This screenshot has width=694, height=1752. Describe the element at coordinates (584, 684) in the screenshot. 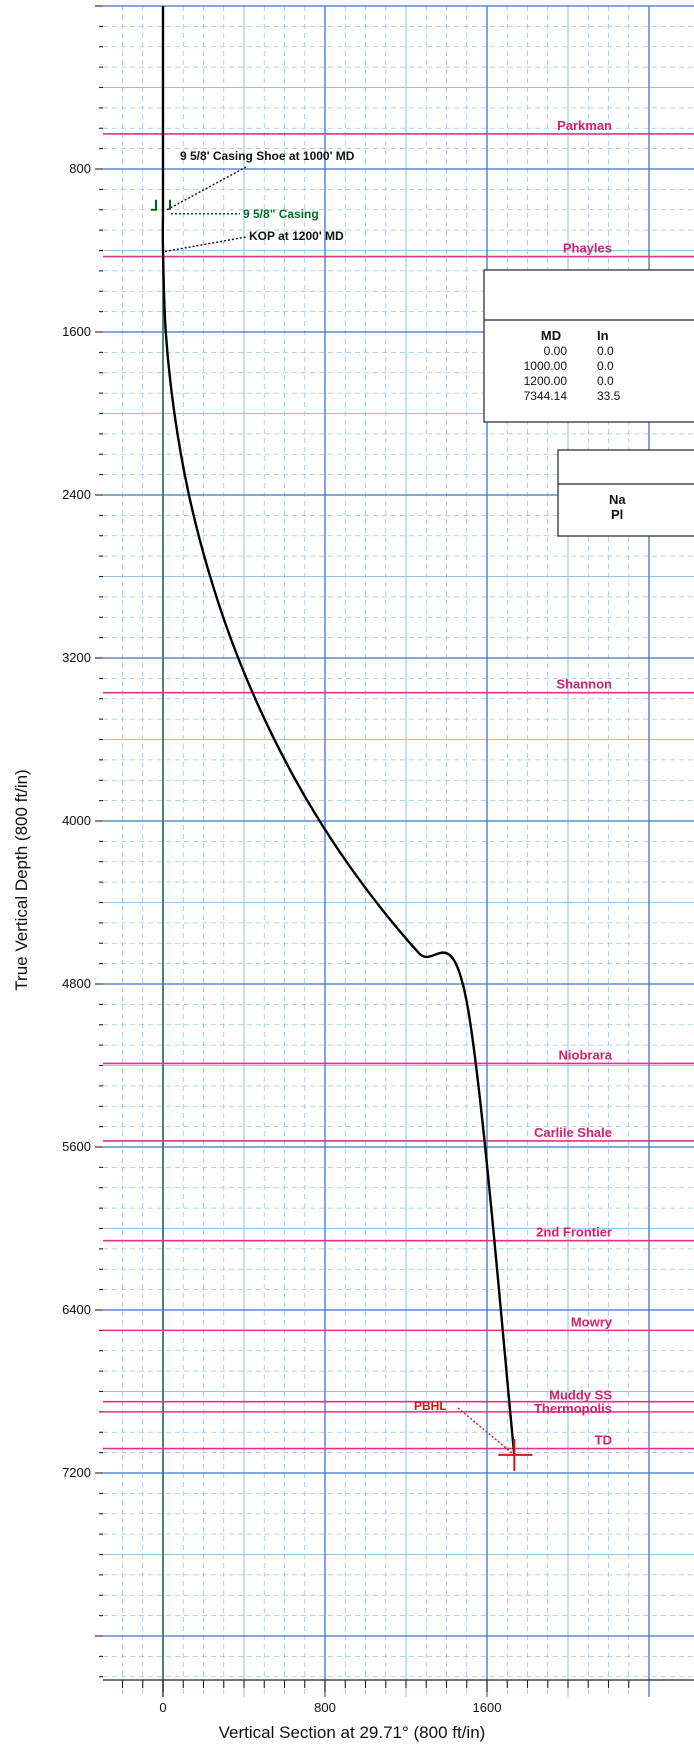

I see `formation-label: Shannon` at that location.